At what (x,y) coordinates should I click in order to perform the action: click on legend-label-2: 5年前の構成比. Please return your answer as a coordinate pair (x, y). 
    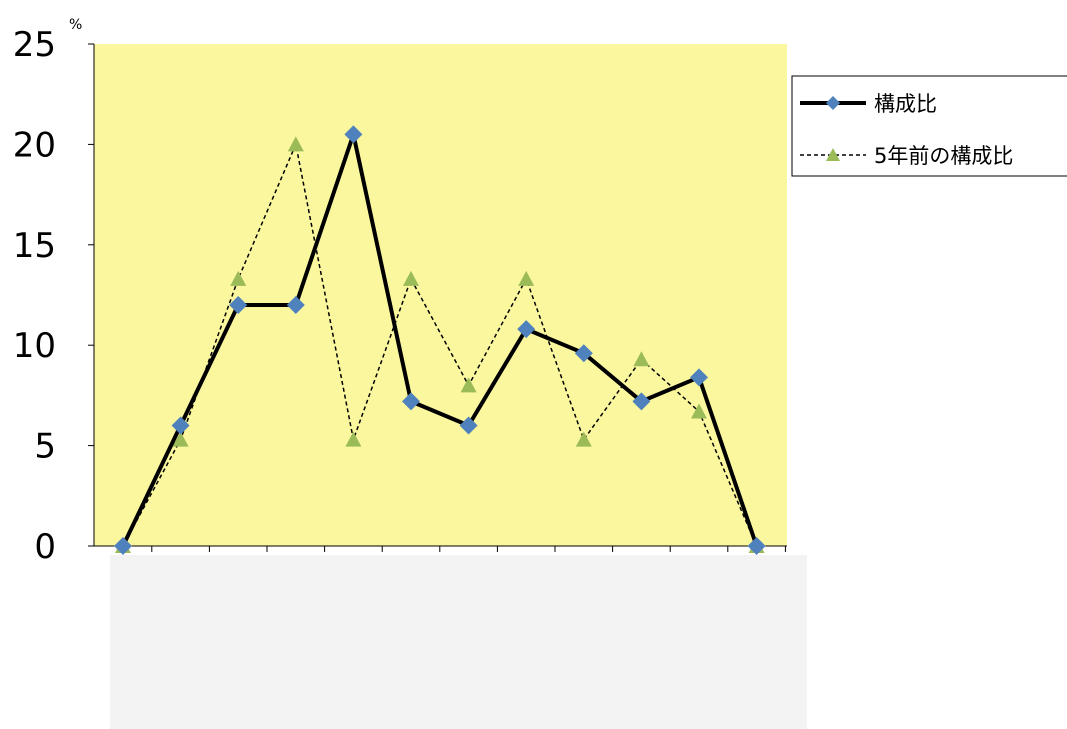
    Looking at the image, I should click on (943, 156).